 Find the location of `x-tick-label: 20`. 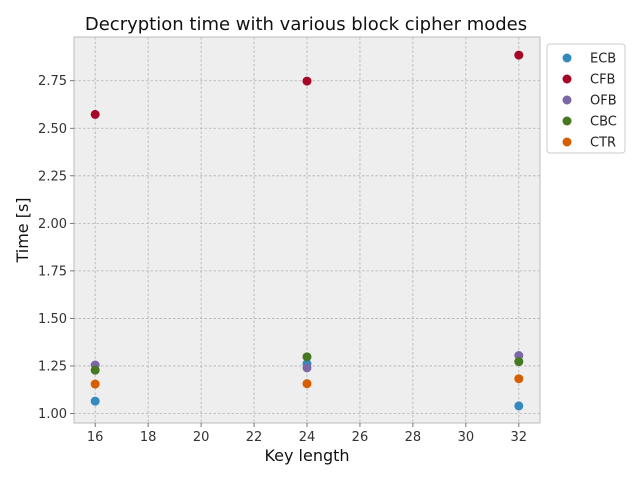

x-tick-label: 20 is located at coordinates (201, 437).